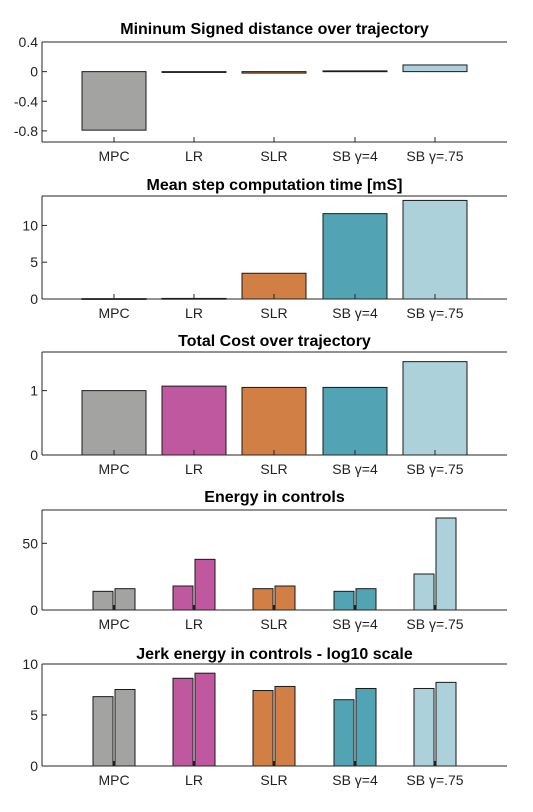 The image size is (533, 812). What do you see at coordinates (29, 42) in the screenshot?
I see `y-tick-label: 0.4` at bounding box center [29, 42].